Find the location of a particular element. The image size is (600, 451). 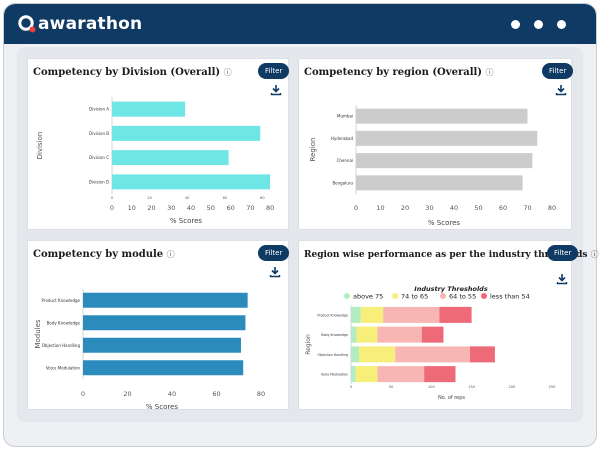

y-axis-title: Modules is located at coordinates (38, 333).